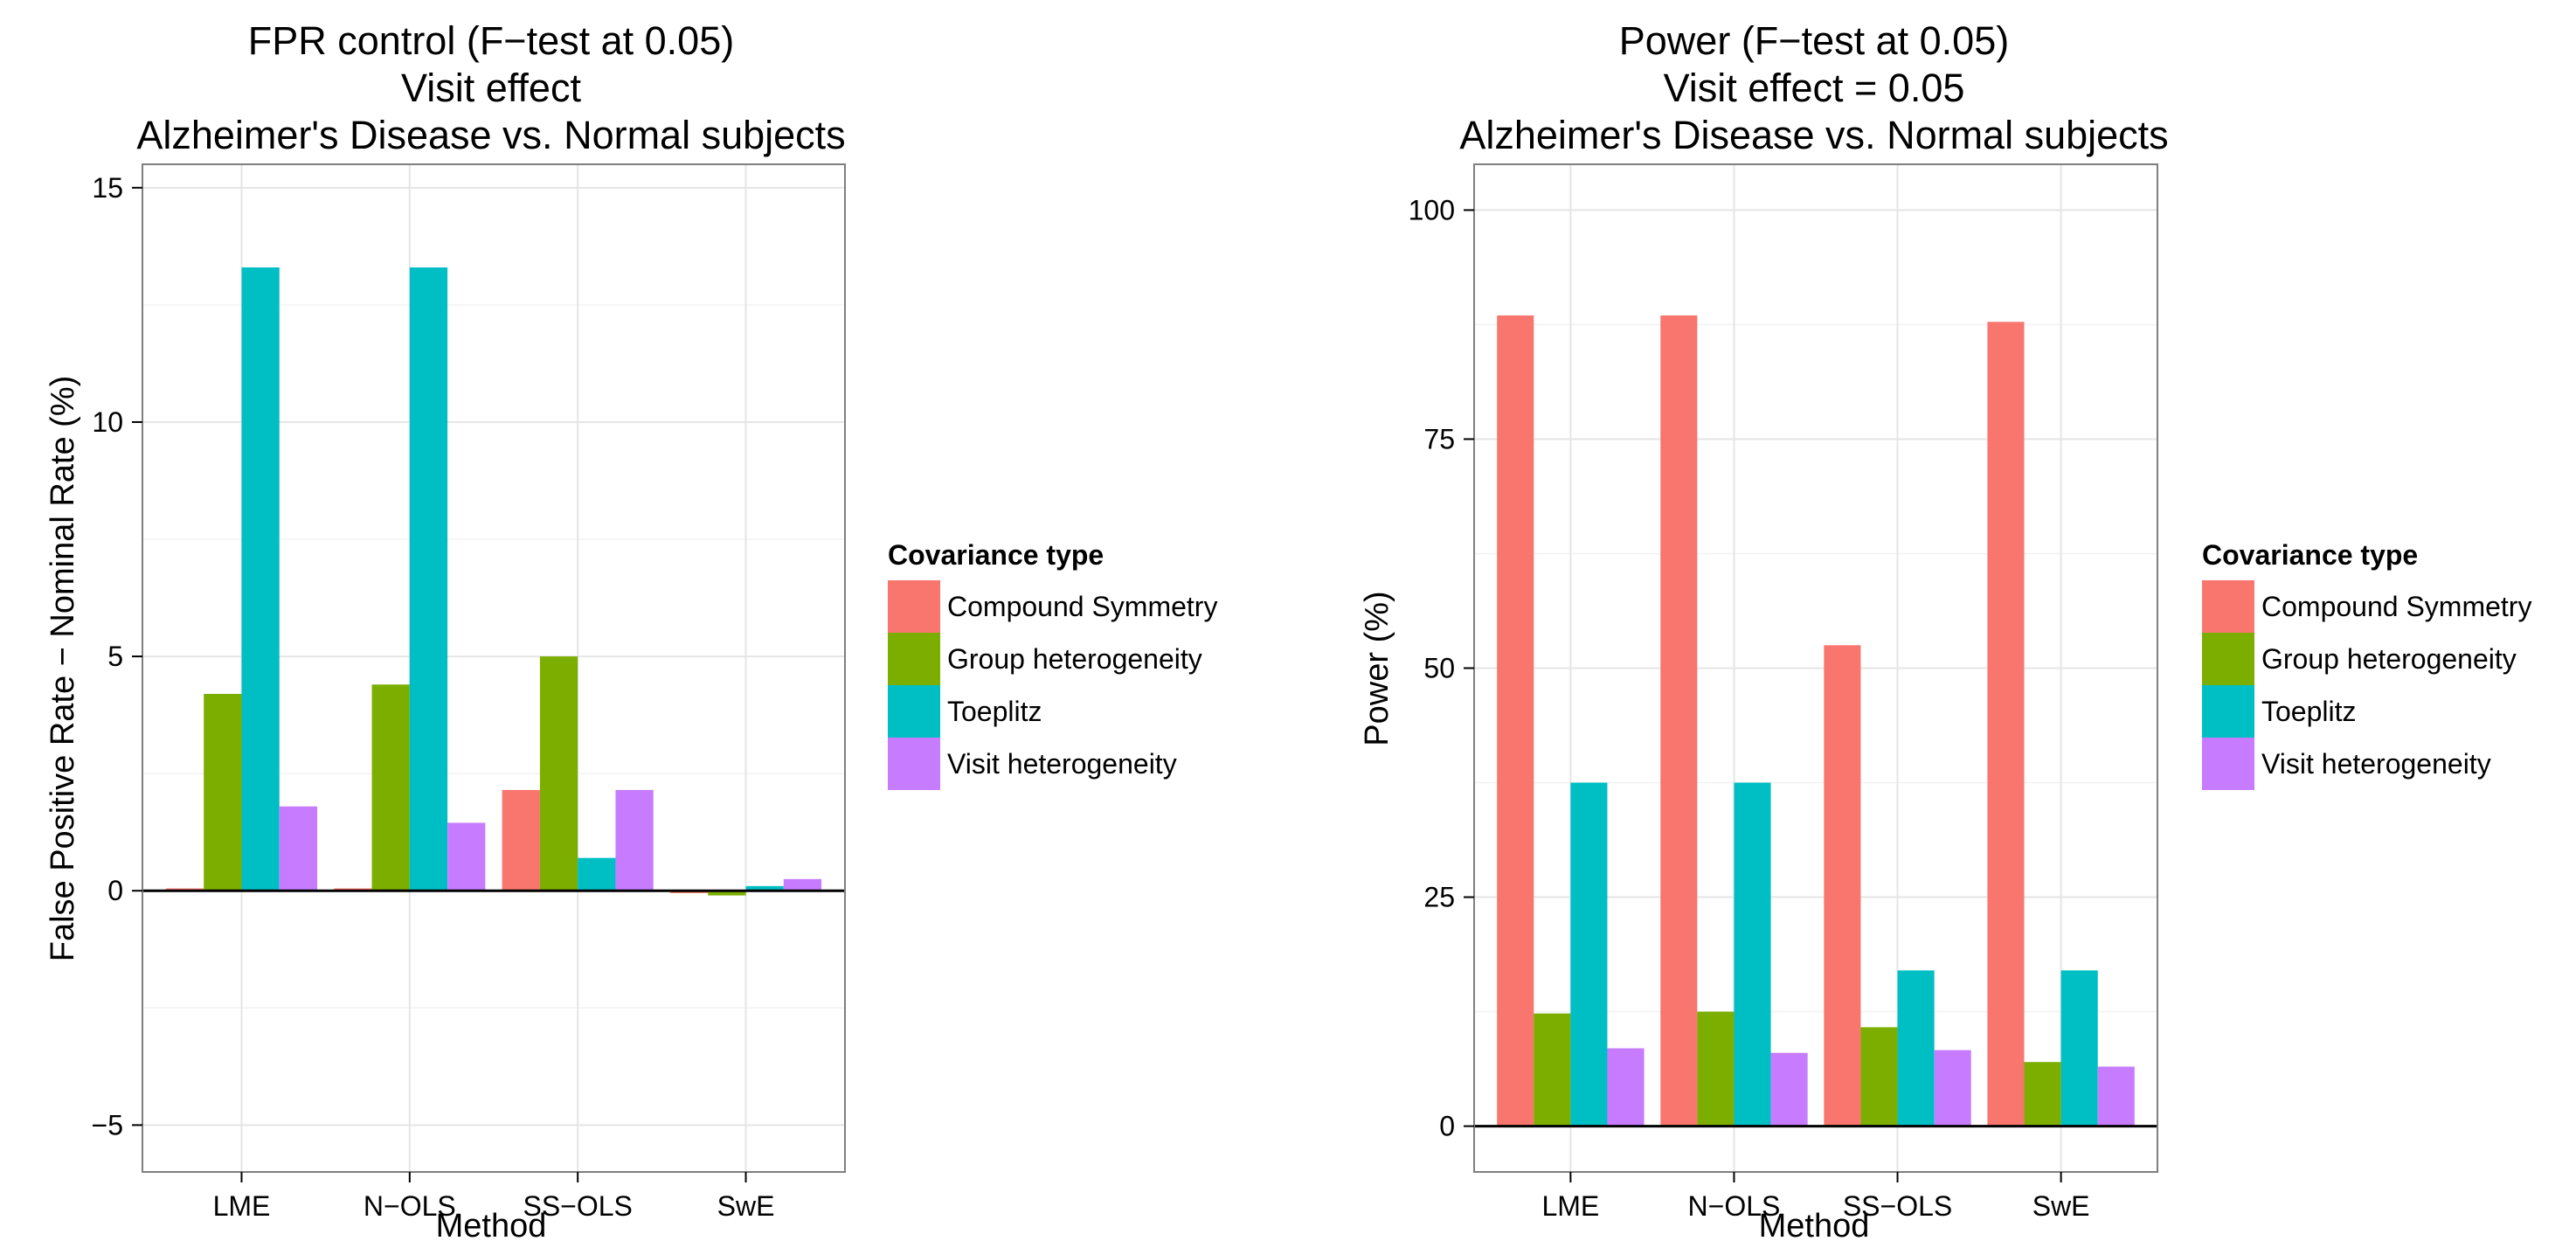 The width and height of the screenshot is (2576, 1241). I want to click on power-legend-label-compound-symmetry: Compound Symmetry, so click(2396, 606).